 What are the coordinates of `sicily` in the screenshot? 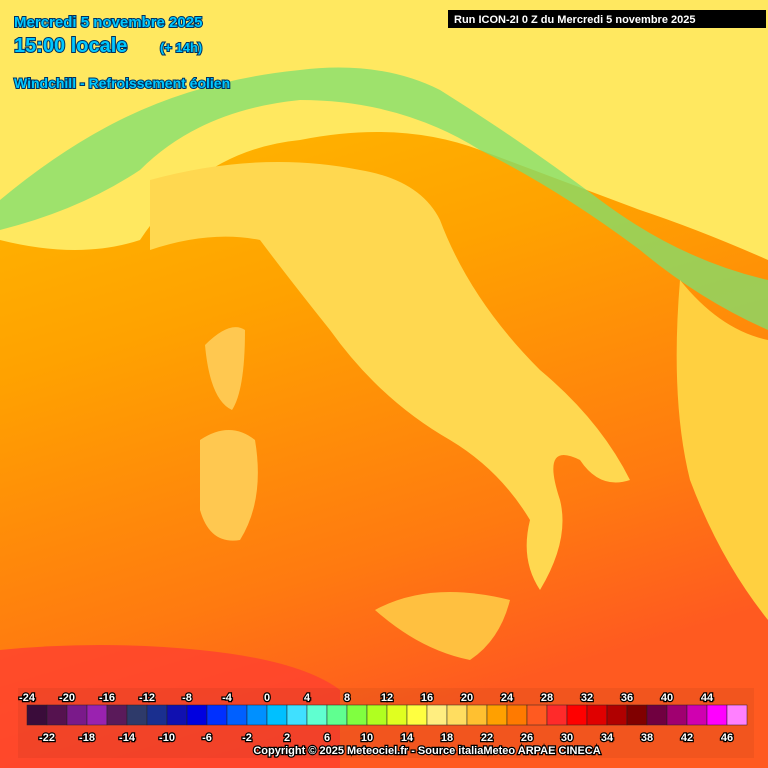 It's located at (442, 626).